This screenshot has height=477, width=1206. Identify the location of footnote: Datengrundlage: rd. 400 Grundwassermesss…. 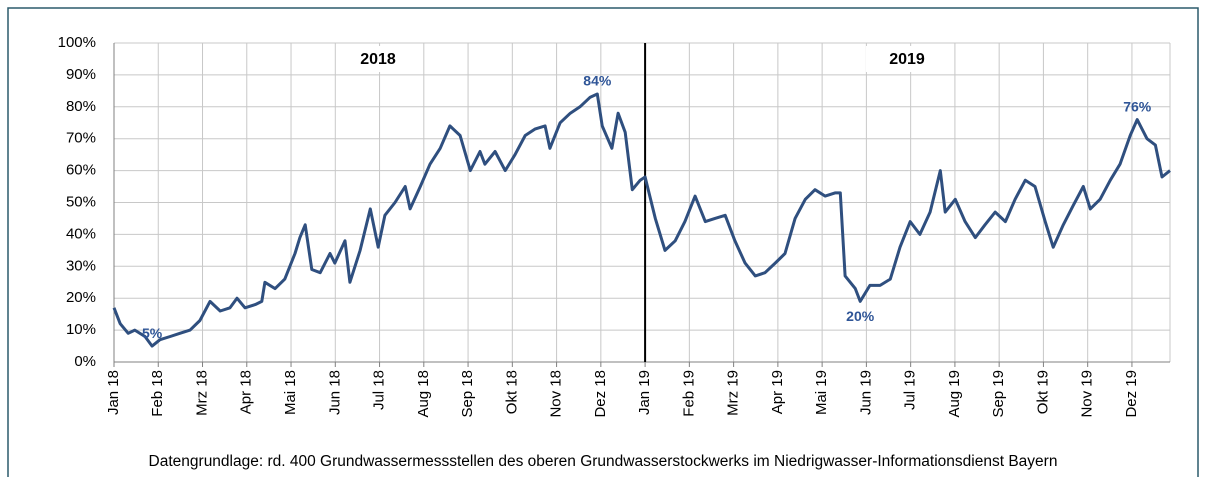
(603, 461).